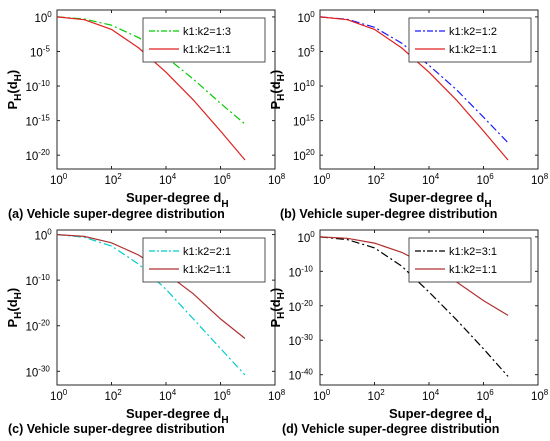 This screenshot has height=441, width=550. I want to click on figure-caption: (c) Vehicle super-degree distribution, so click(116, 429).